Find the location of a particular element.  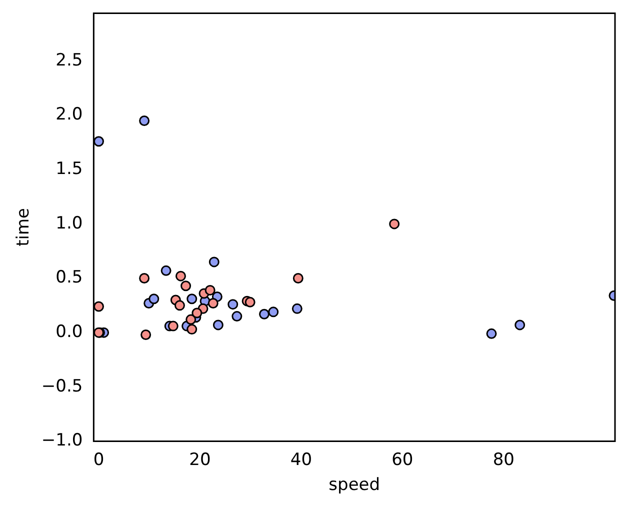

x-tick-label: 40 is located at coordinates (301, 460).